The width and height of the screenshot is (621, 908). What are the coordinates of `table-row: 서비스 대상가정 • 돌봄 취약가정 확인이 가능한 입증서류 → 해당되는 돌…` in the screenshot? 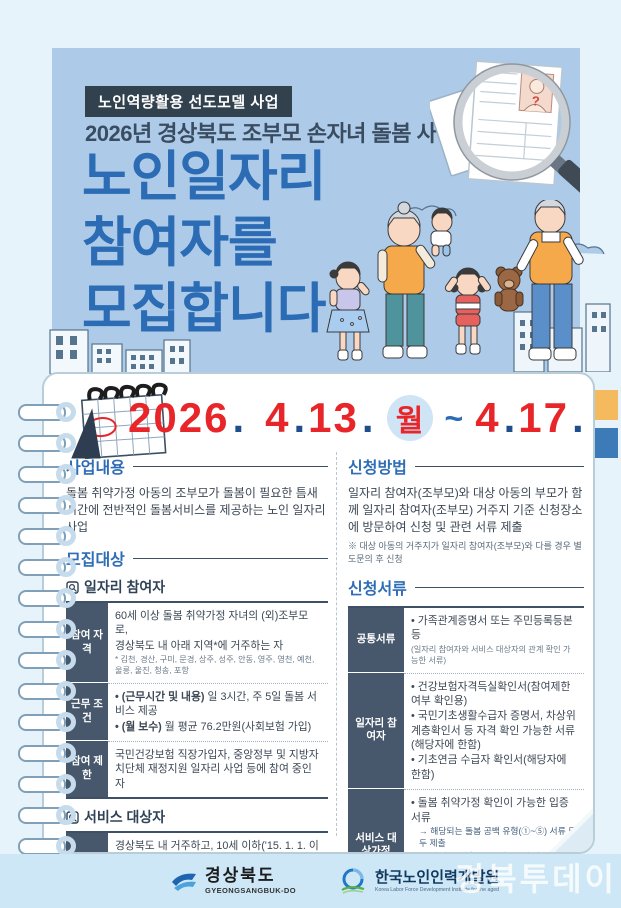 It's located at (466, 820).